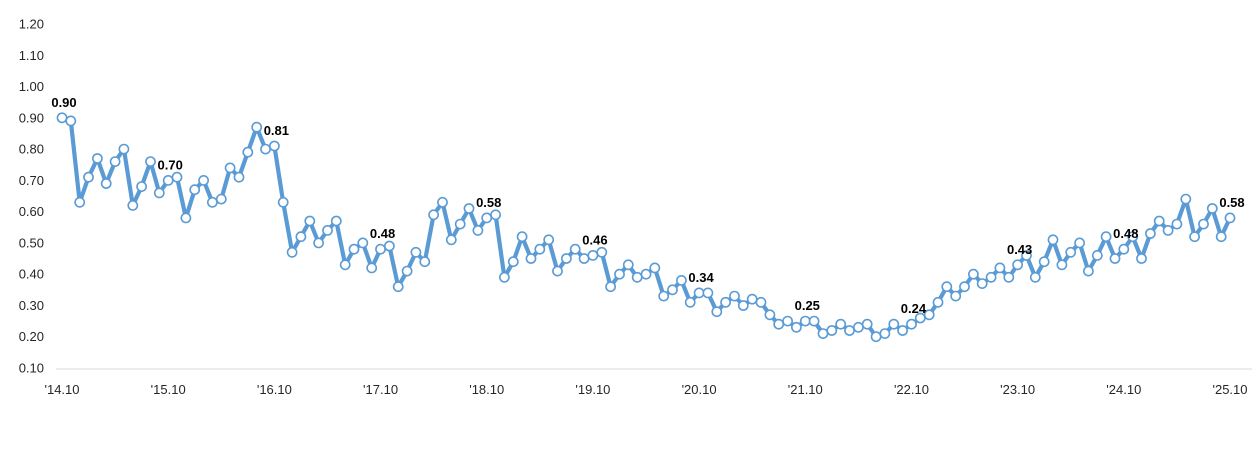  What do you see at coordinates (701, 277) in the screenshot?
I see `data-point-label: 0.34` at bounding box center [701, 277].